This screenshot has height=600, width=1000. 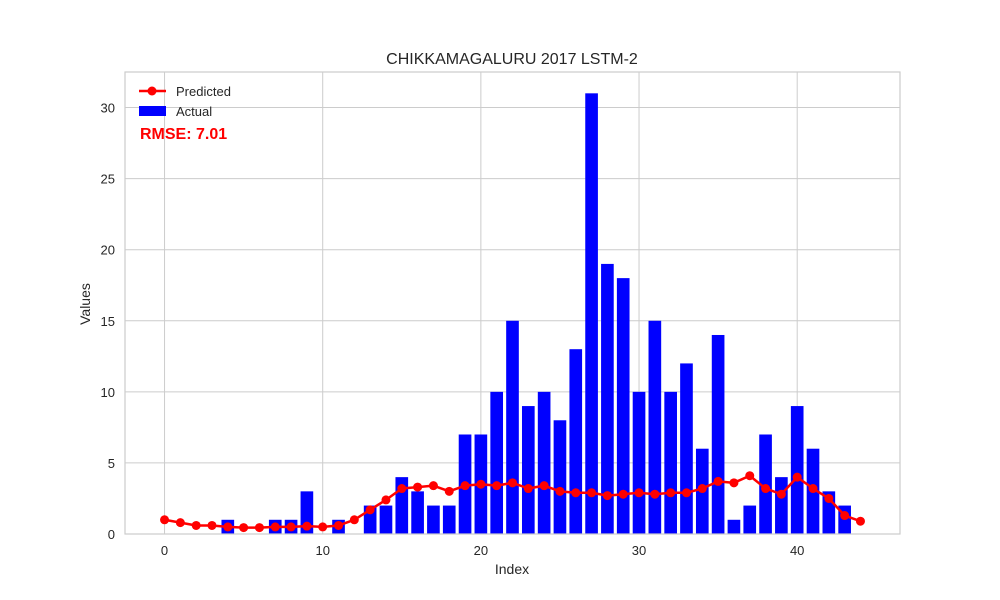 I want to click on legend-predicted-label: Predicted, so click(x=203, y=91).